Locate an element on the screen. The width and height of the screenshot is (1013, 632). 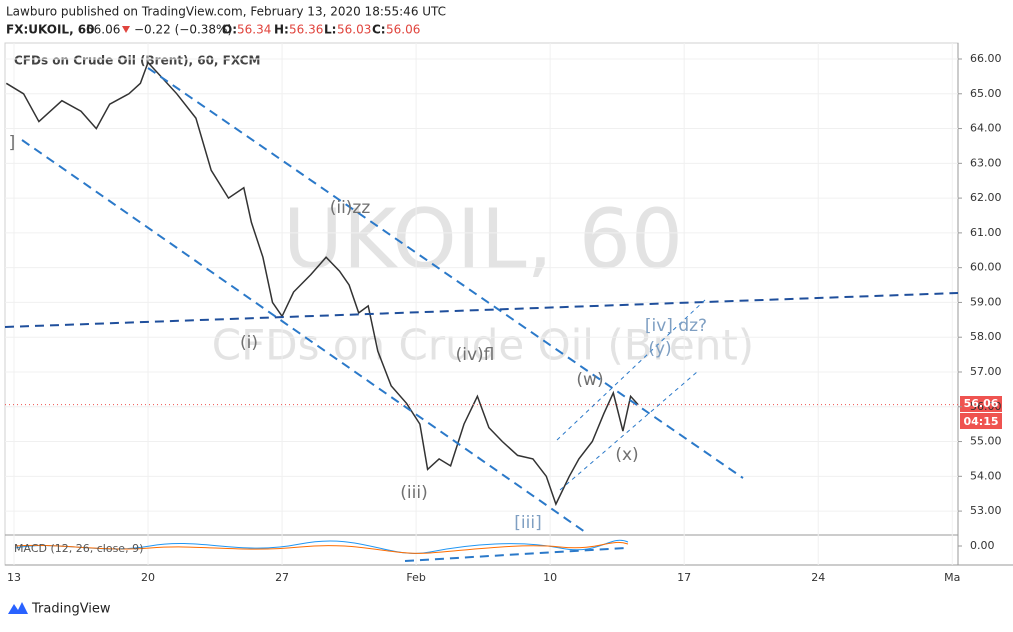
logo is located at coordinates (18, 608).